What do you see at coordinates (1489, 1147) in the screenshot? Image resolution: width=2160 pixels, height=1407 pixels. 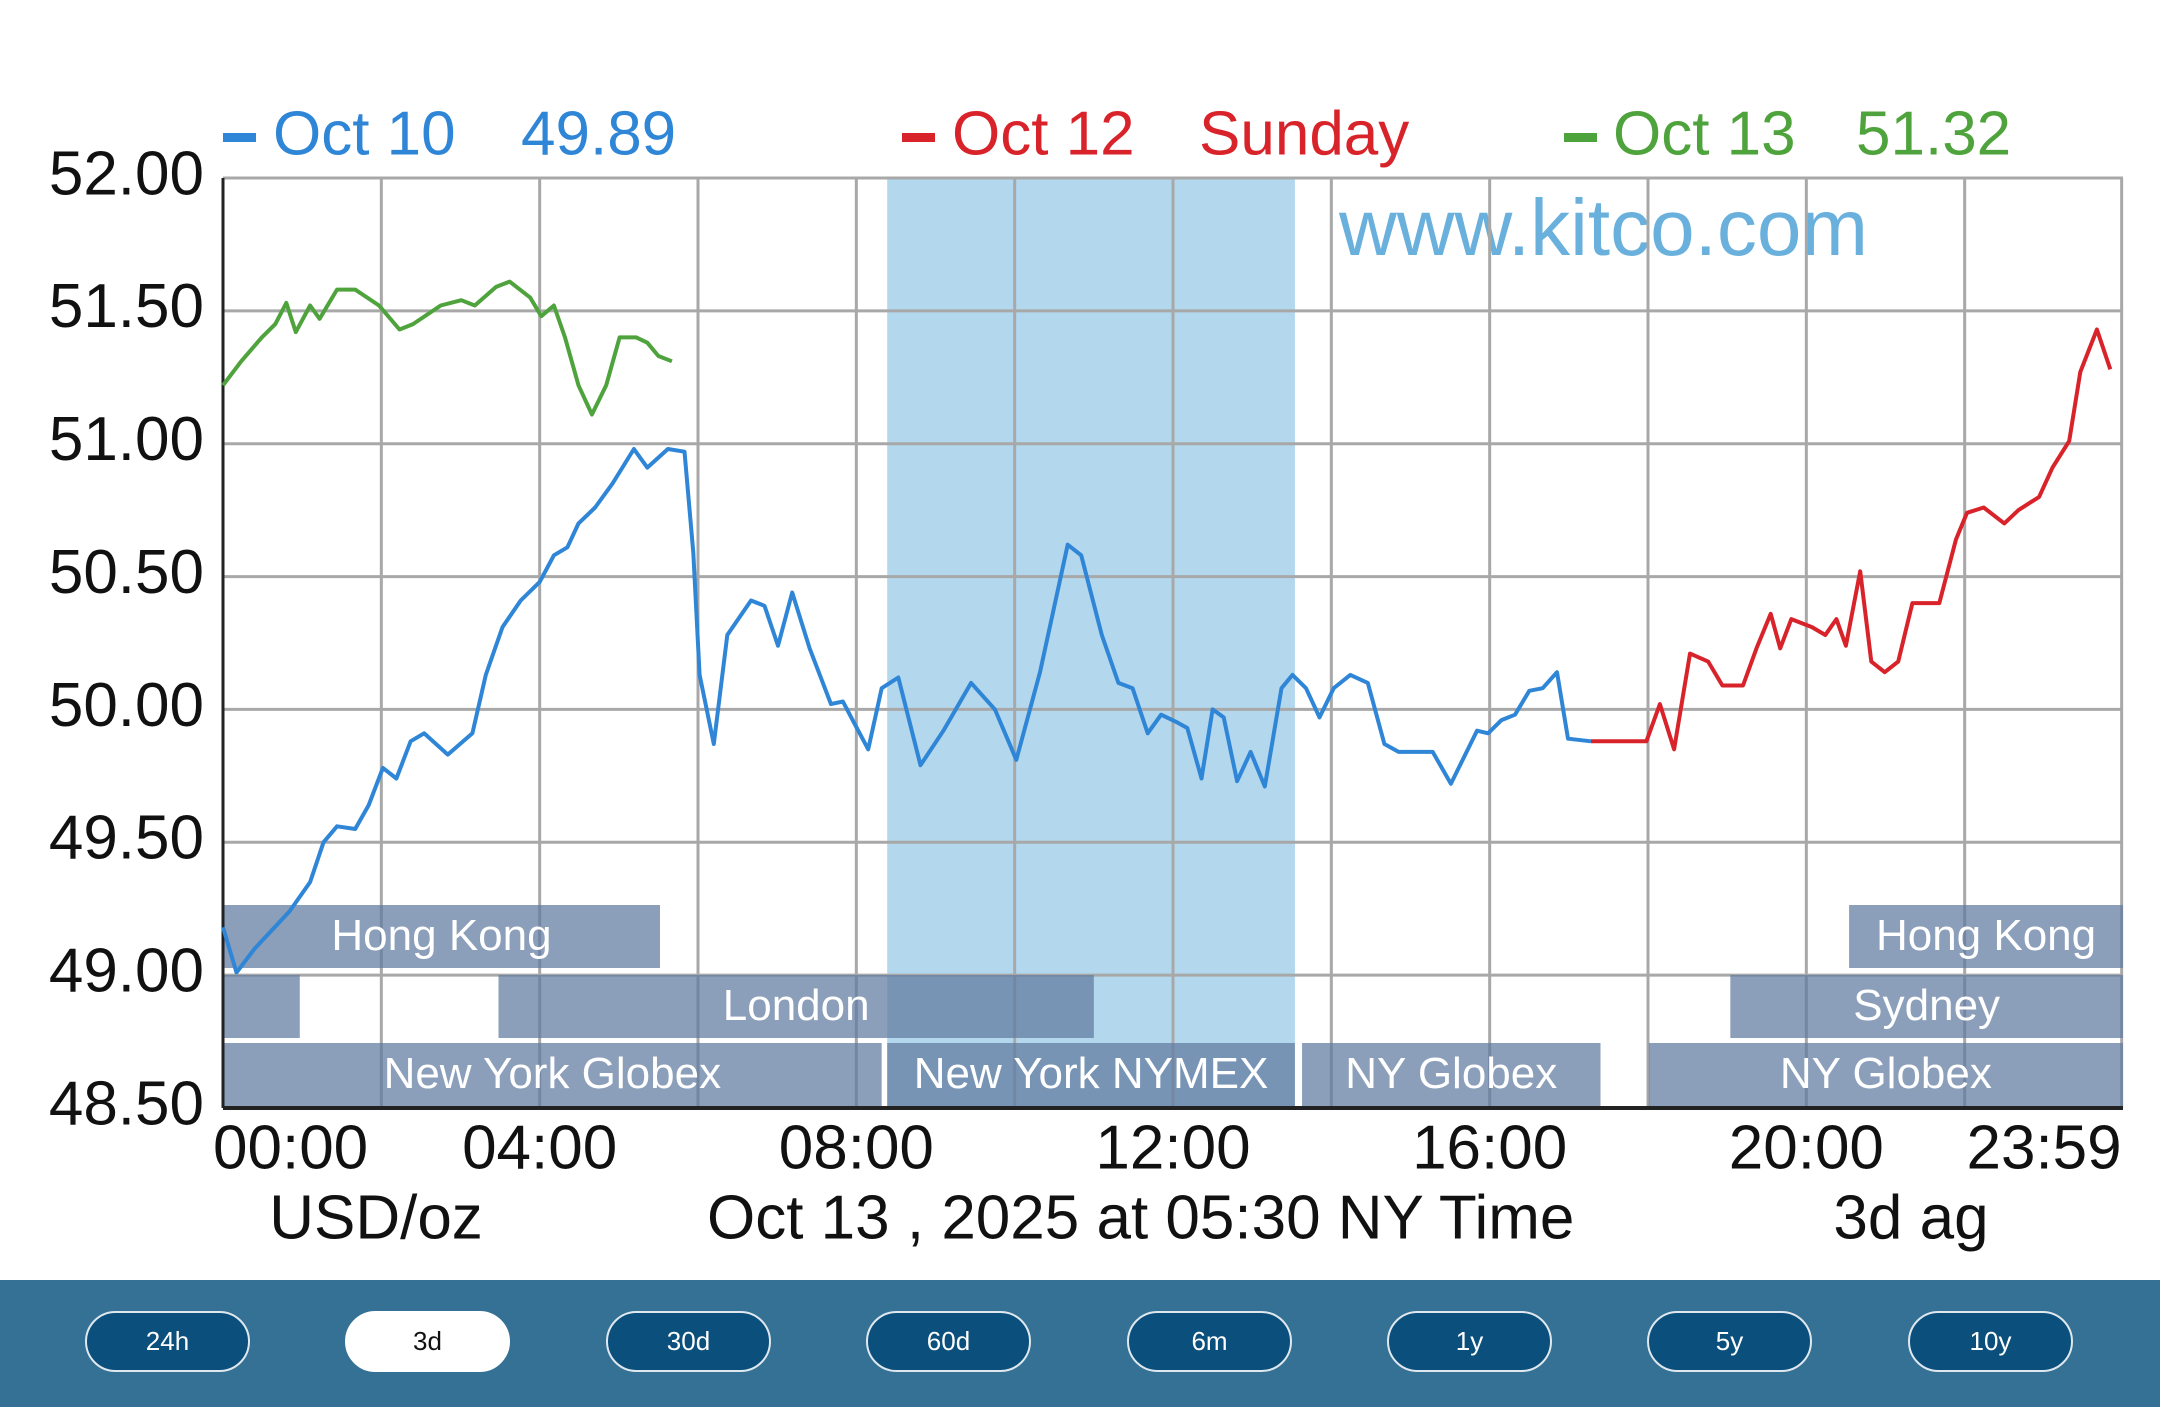 I see `x-tick-label: 16:00` at bounding box center [1489, 1147].